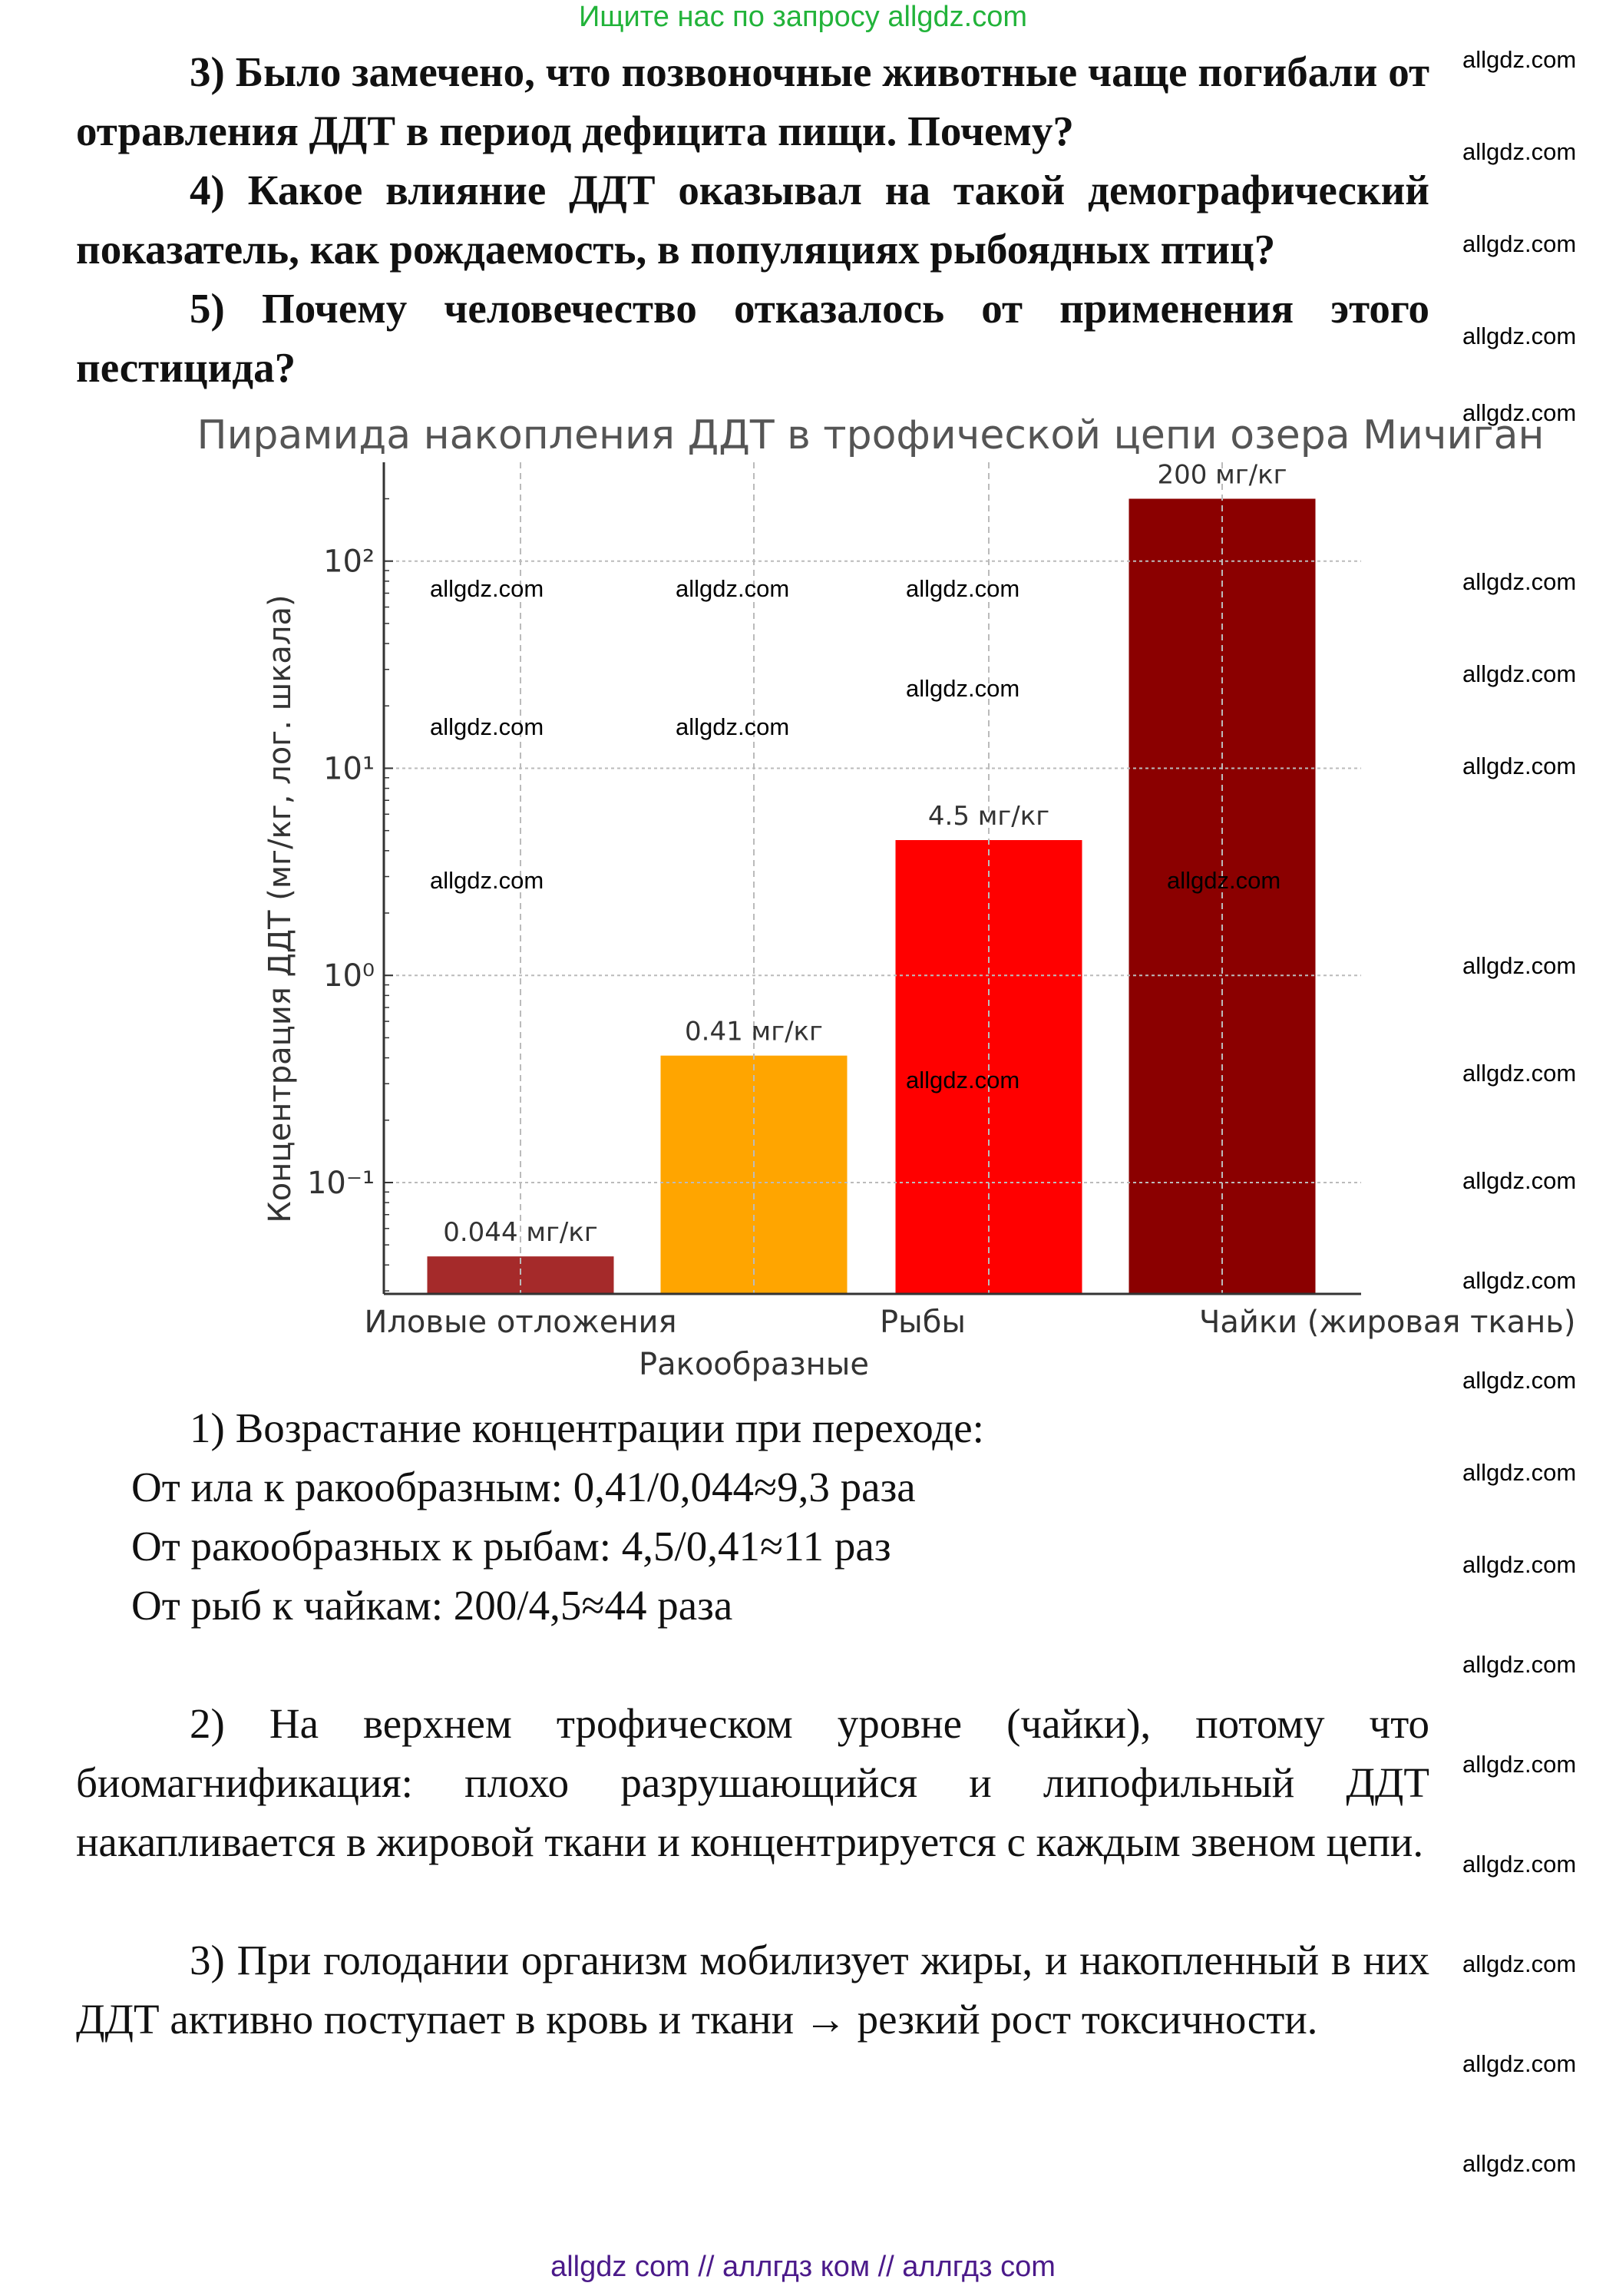  I want to click on data-label: 0.41 мг/кг, so click(754, 1032).